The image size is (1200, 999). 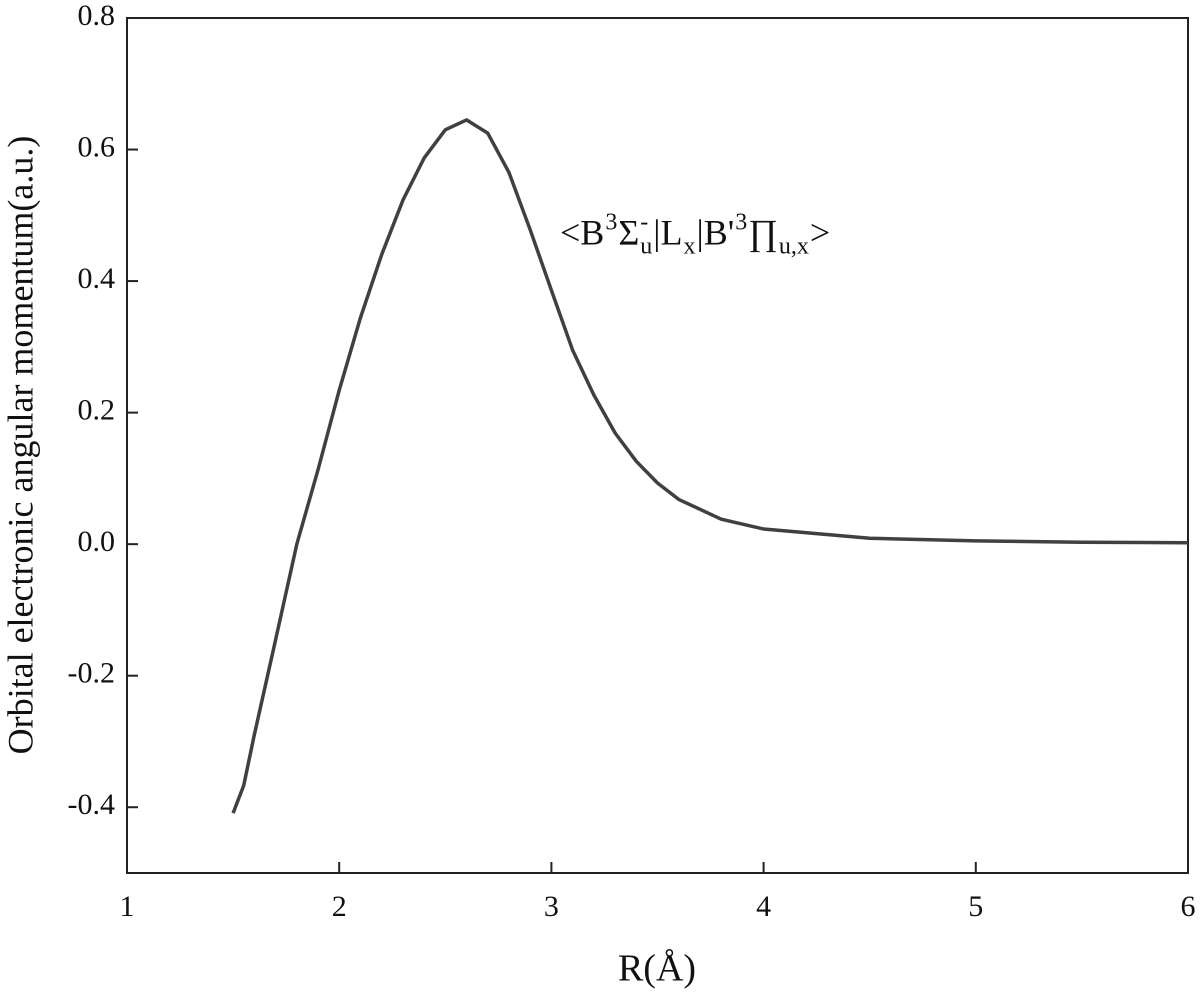 What do you see at coordinates (127, 906) in the screenshot?
I see `x-tick-label: 1` at bounding box center [127, 906].